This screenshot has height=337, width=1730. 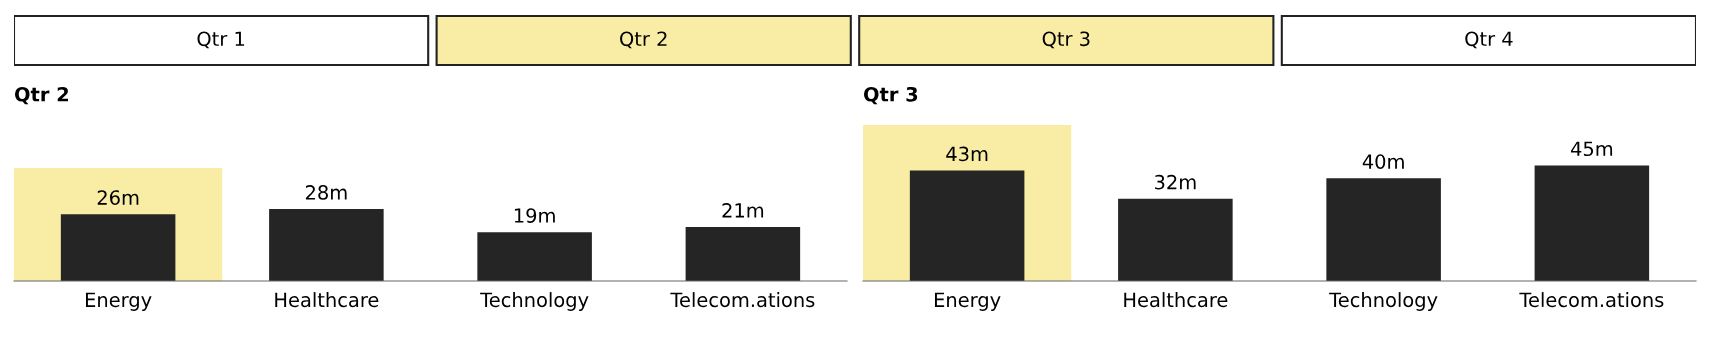 I want to click on category-label: Qtr 4, so click(x=1489, y=40).